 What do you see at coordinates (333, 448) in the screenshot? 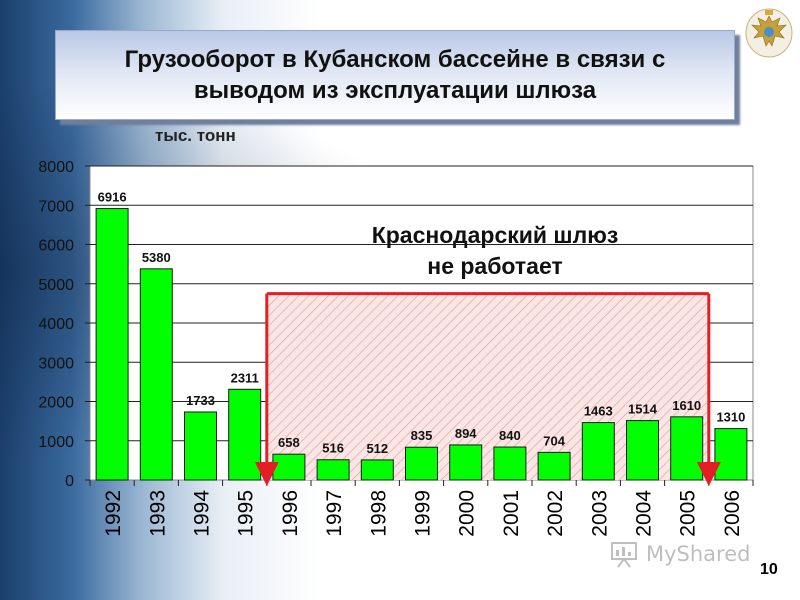
I see `data-label: 516` at bounding box center [333, 448].